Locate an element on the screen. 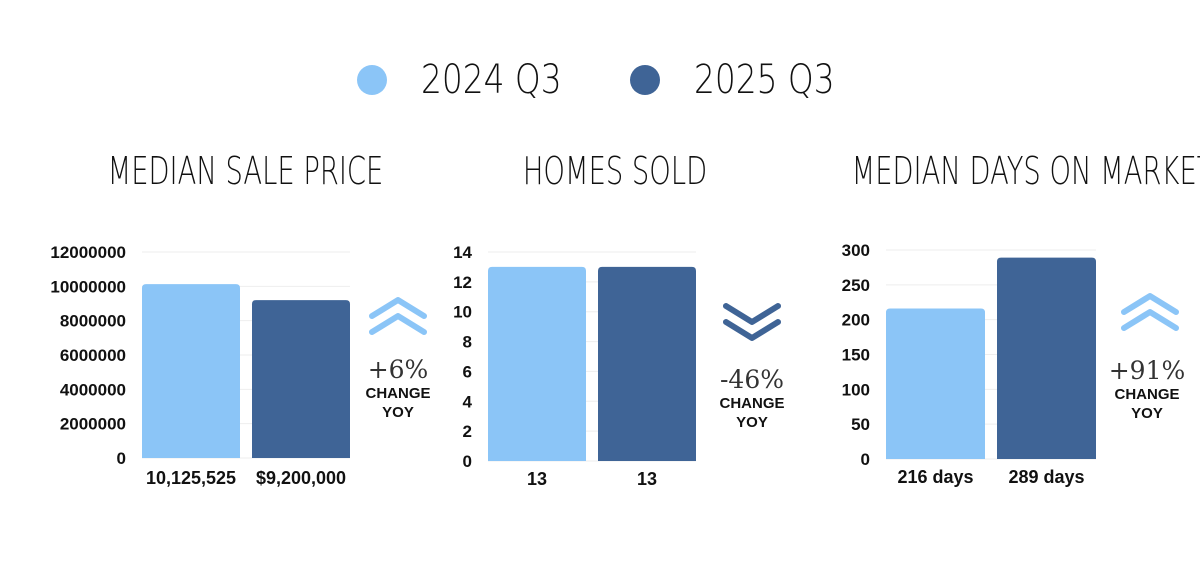 This screenshot has width=1200, height=570. y-tick-label: 12 is located at coordinates (462, 282).